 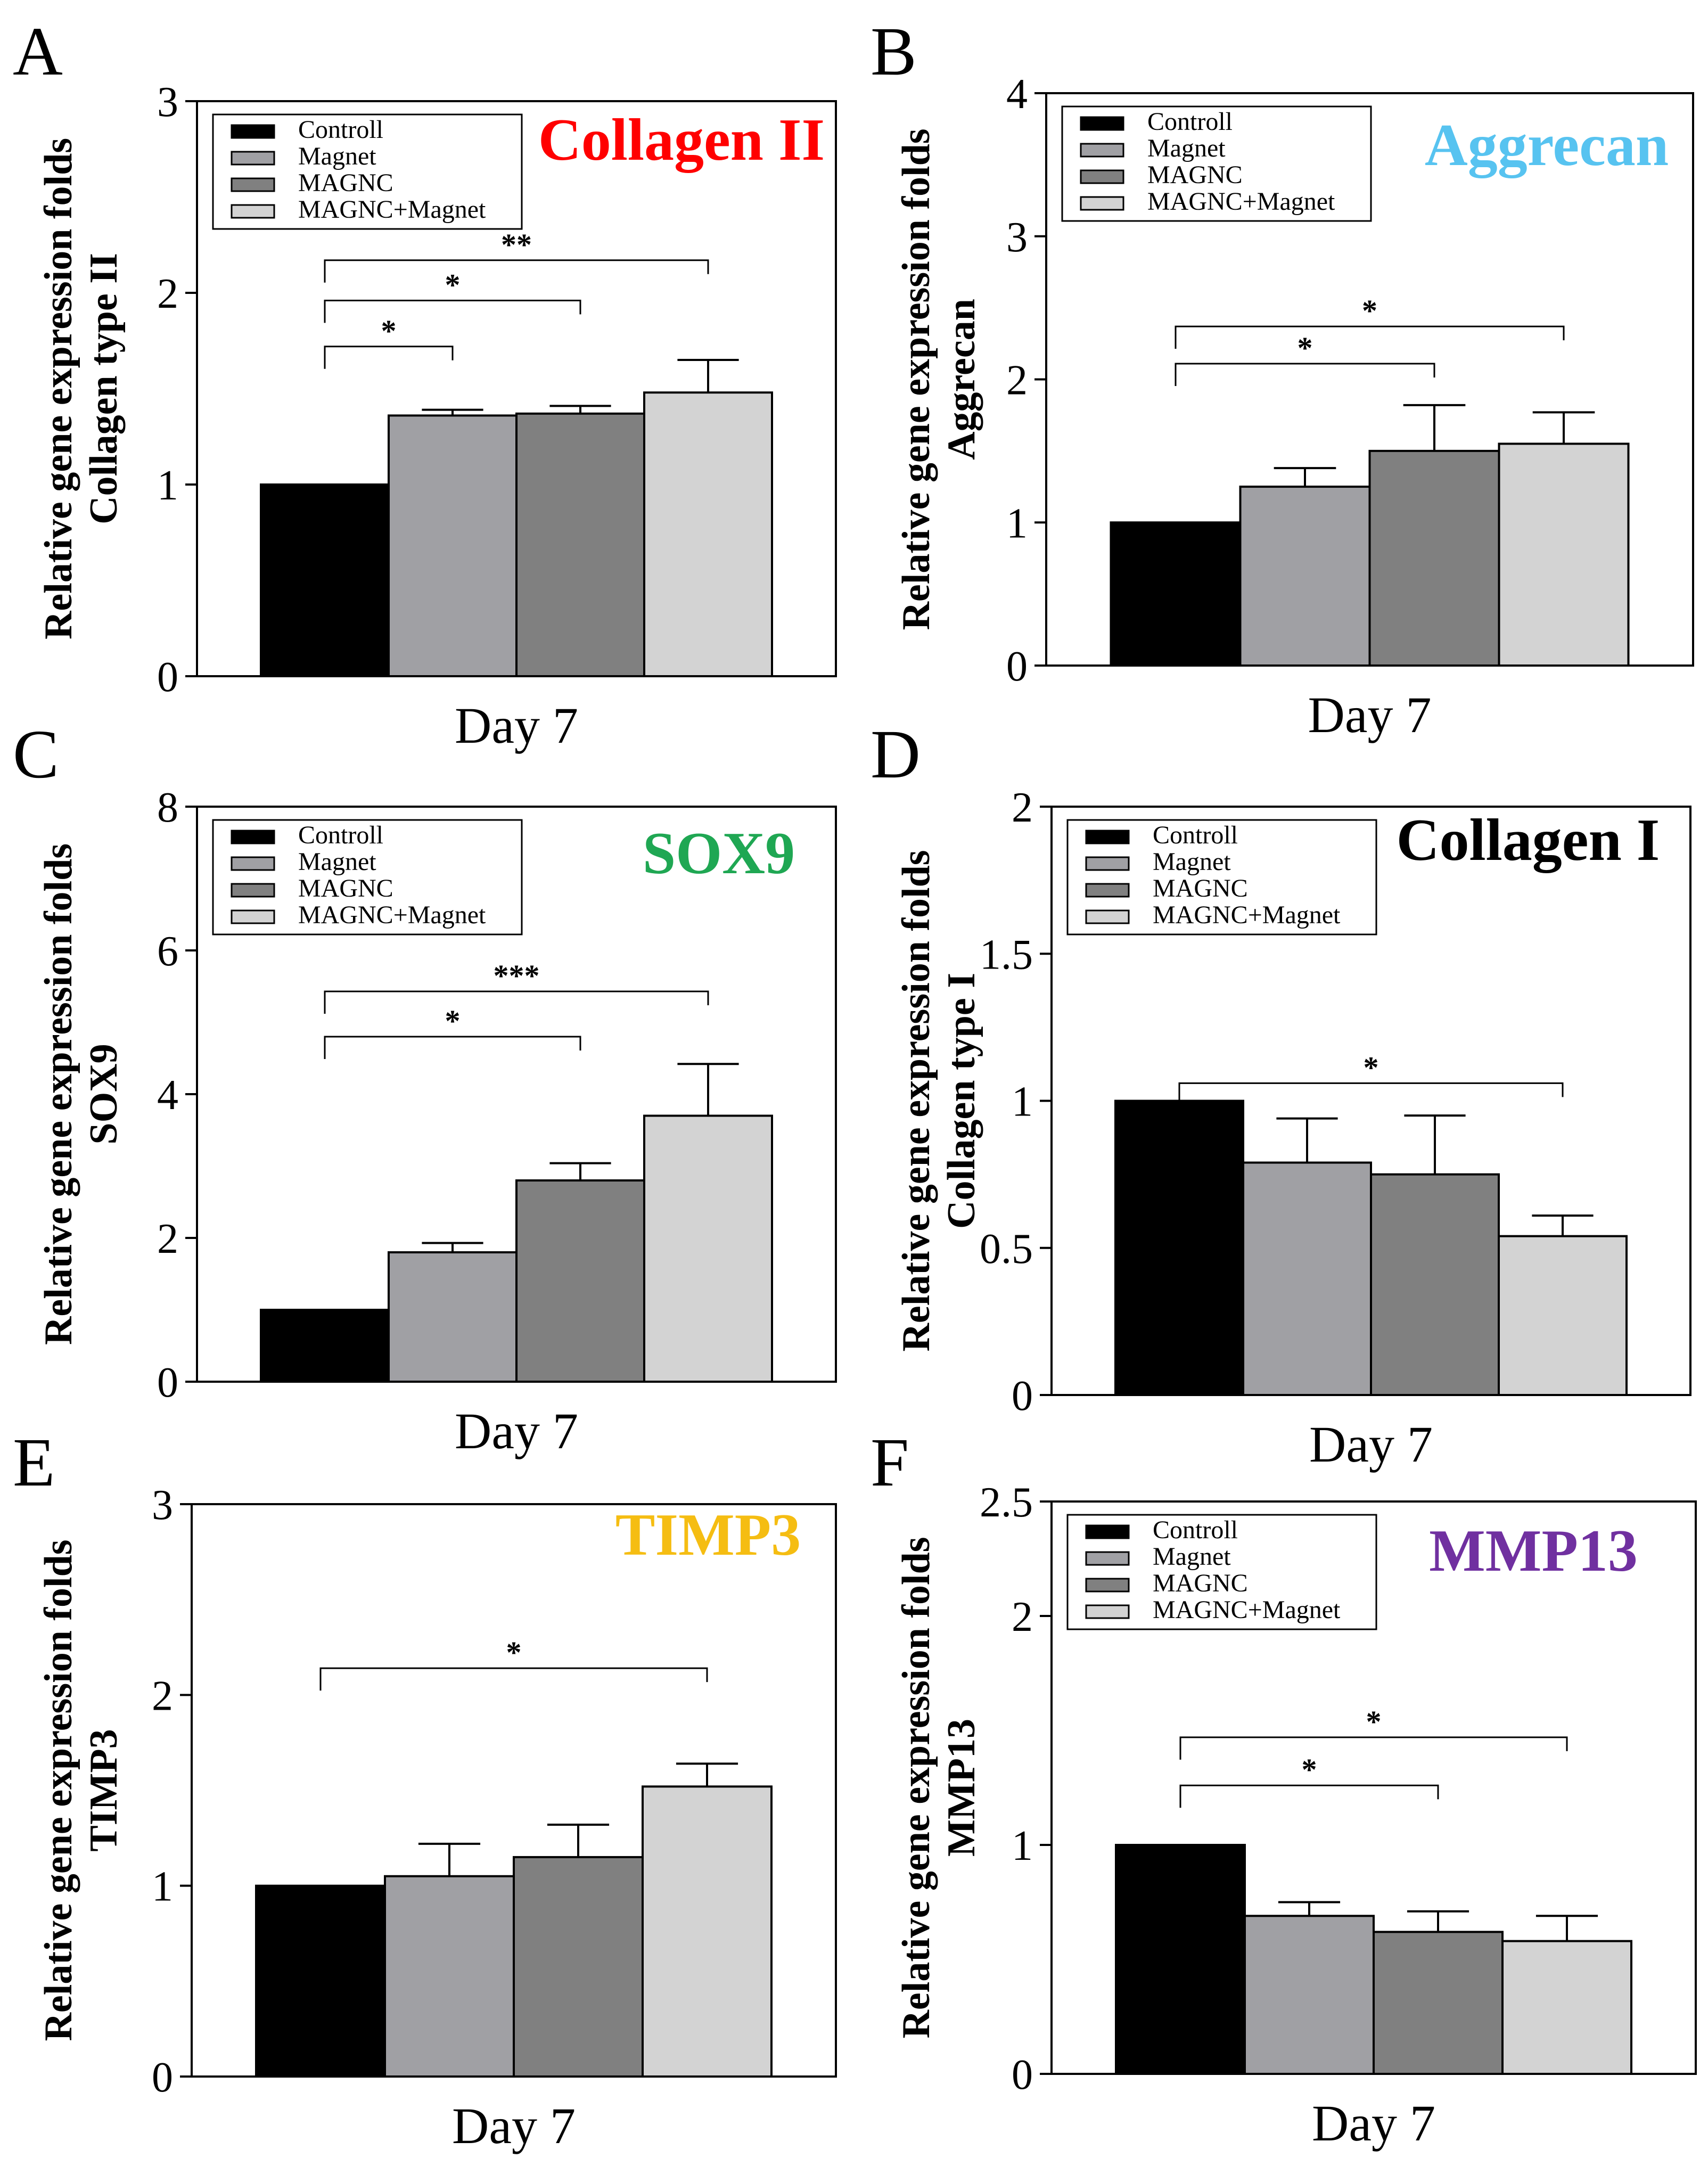 I want to click on y-axis-sublabel: SOX9, so click(x=104, y=1094).